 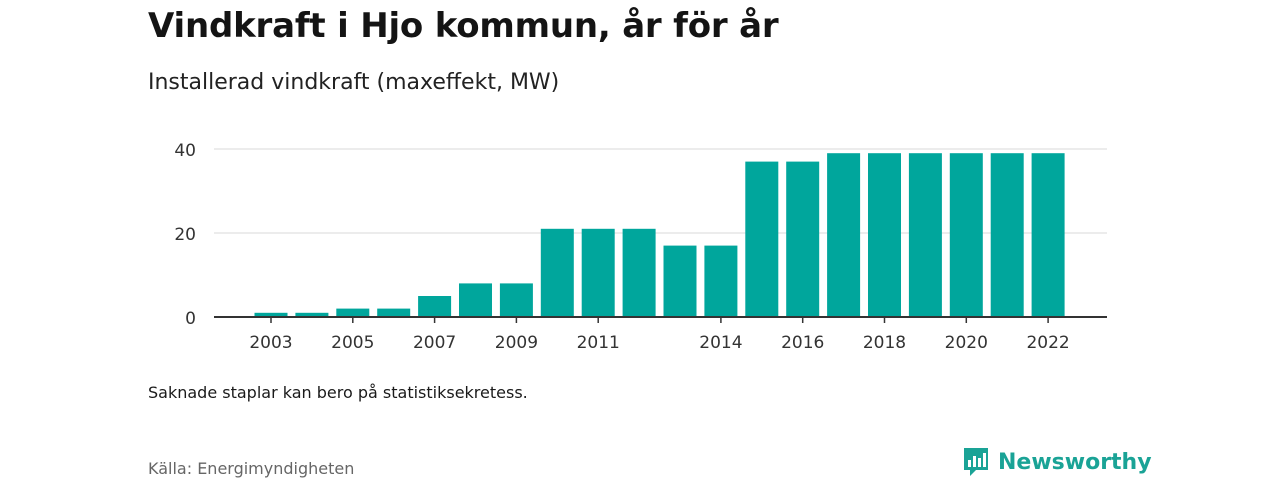 I want to click on bar-2015, so click(x=762, y=239).